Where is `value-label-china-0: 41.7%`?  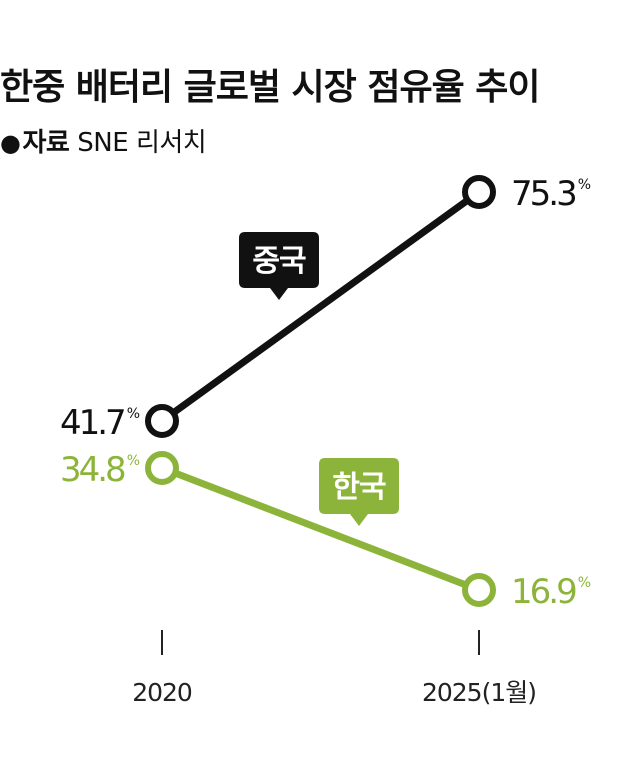
value-label-china-0: 41.7% is located at coordinates (100, 423).